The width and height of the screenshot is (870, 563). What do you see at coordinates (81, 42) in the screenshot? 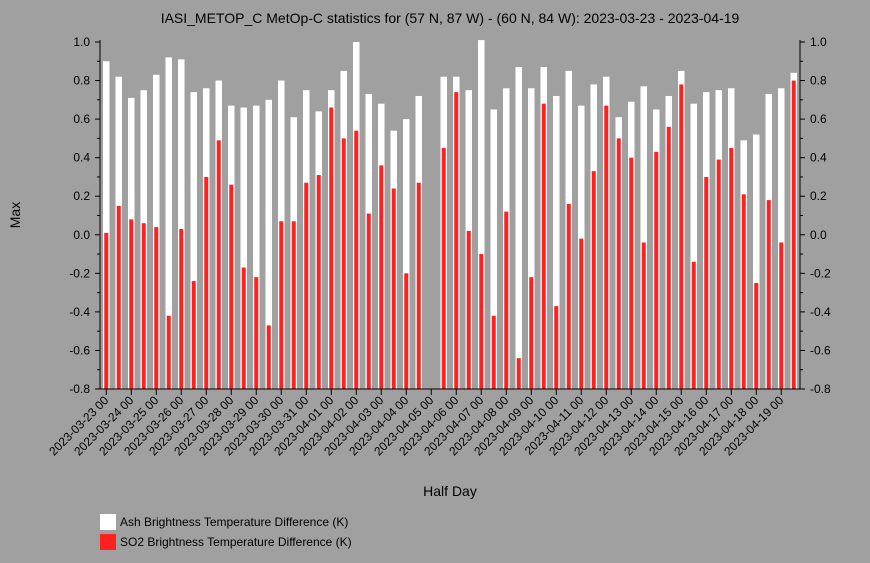
I see `y-tick-label-left: 1.0` at bounding box center [81, 42].